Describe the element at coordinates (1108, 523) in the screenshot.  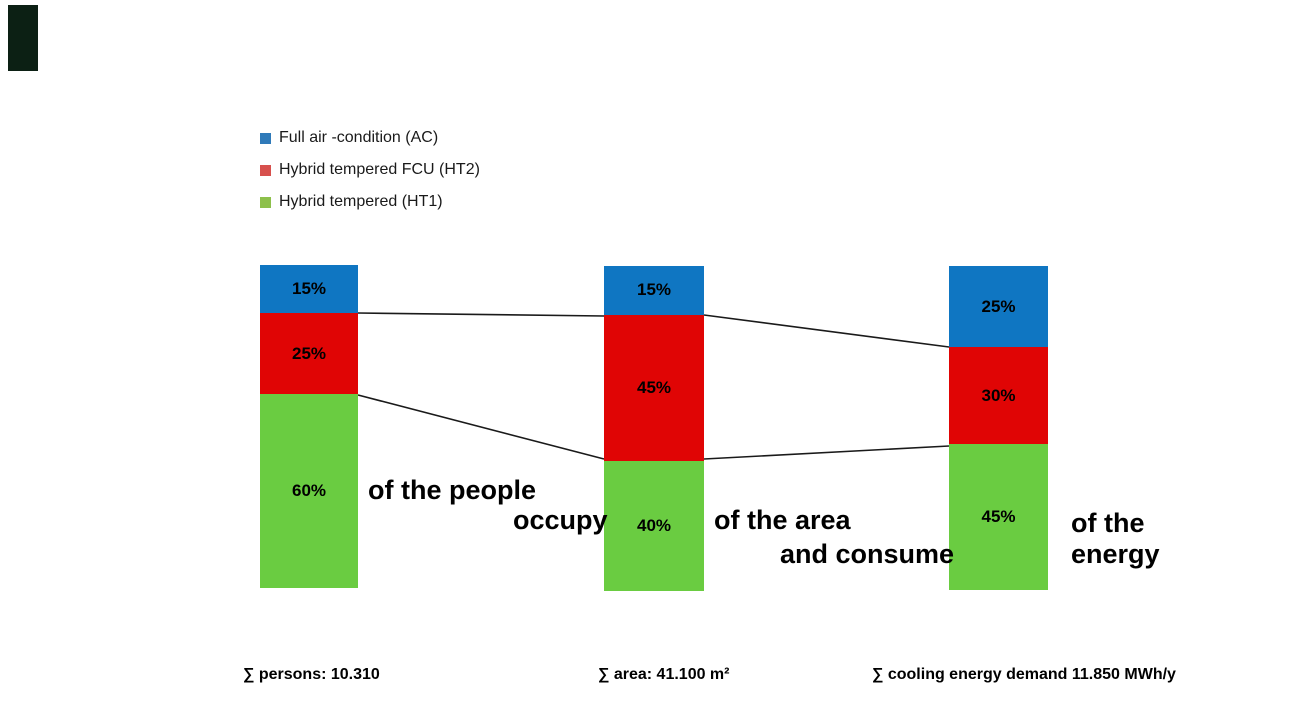
I see `annotation-energy-line1: of the` at that location.